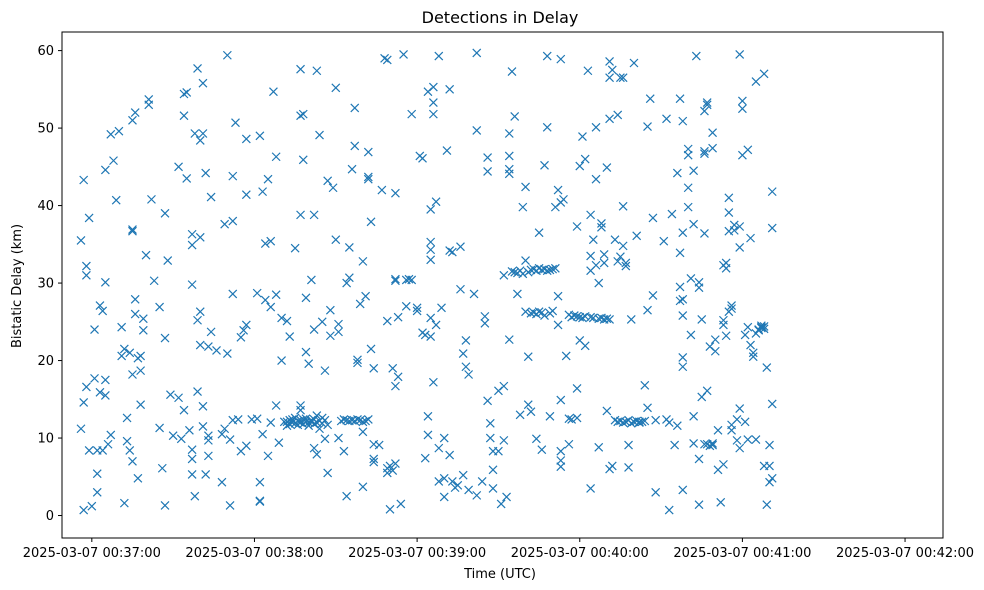  I want to click on x-tick-label: 2025-03-07 00:42:00, so click(905, 553).